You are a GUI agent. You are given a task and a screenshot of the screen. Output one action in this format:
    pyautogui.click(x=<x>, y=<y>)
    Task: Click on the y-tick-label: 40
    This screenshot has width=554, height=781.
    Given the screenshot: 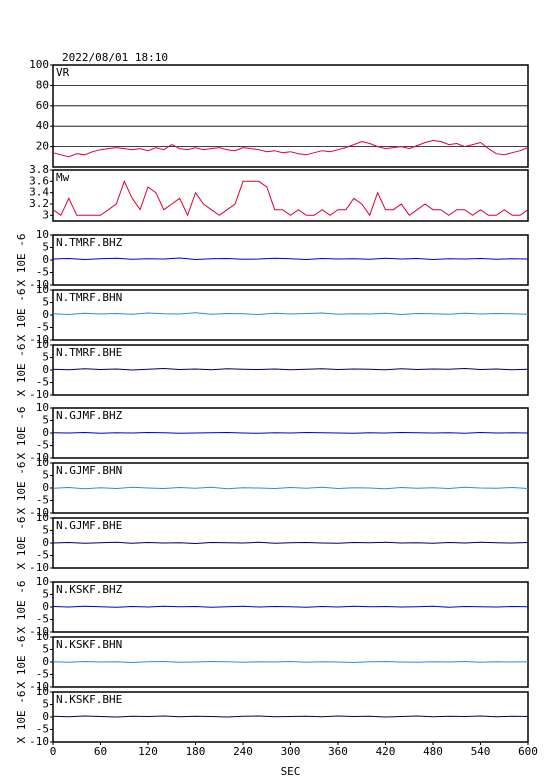 What is the action you would take?
    pyautogui.click(x=42, y=125)
    